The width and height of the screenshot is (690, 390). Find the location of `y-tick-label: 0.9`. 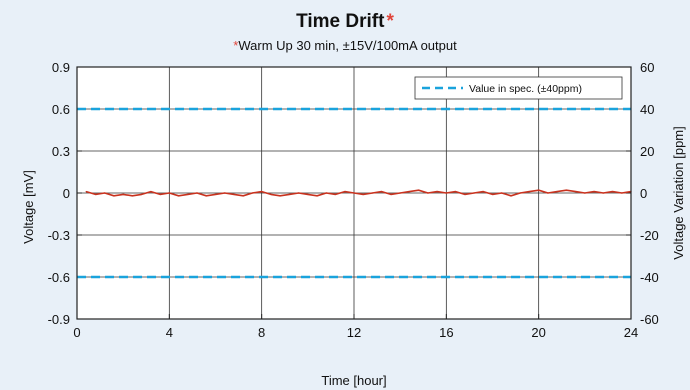

y-tick-label: 0.9 is located at coordinates (61, 67).